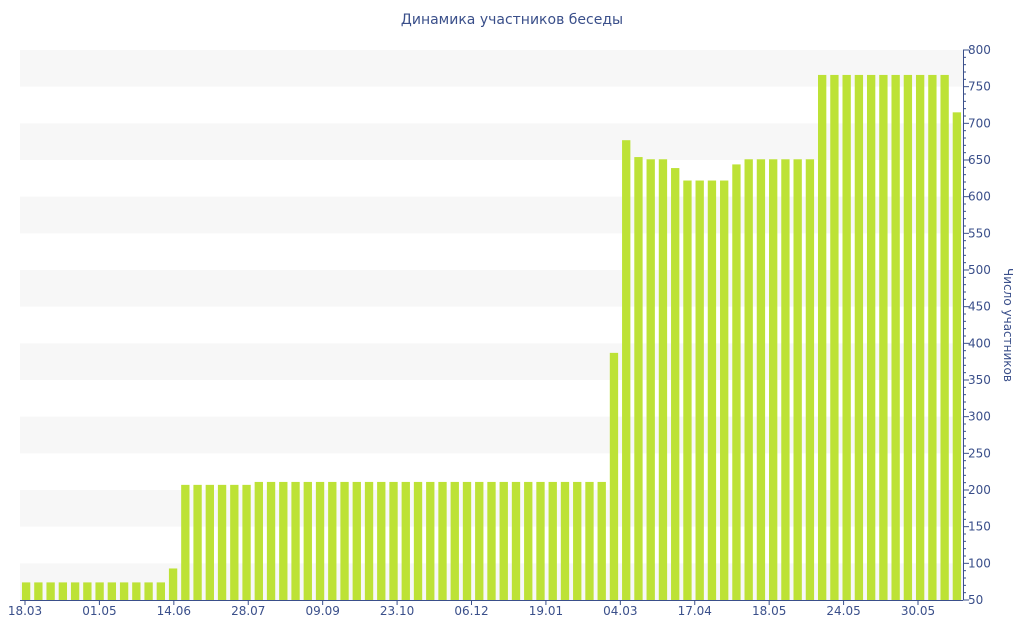 This screenshot has width=1024, height=640. What do you see at coordinates (979, 380) in the screenshot?
I see `y-tick-label: 350` at bounding box center [979, 380].